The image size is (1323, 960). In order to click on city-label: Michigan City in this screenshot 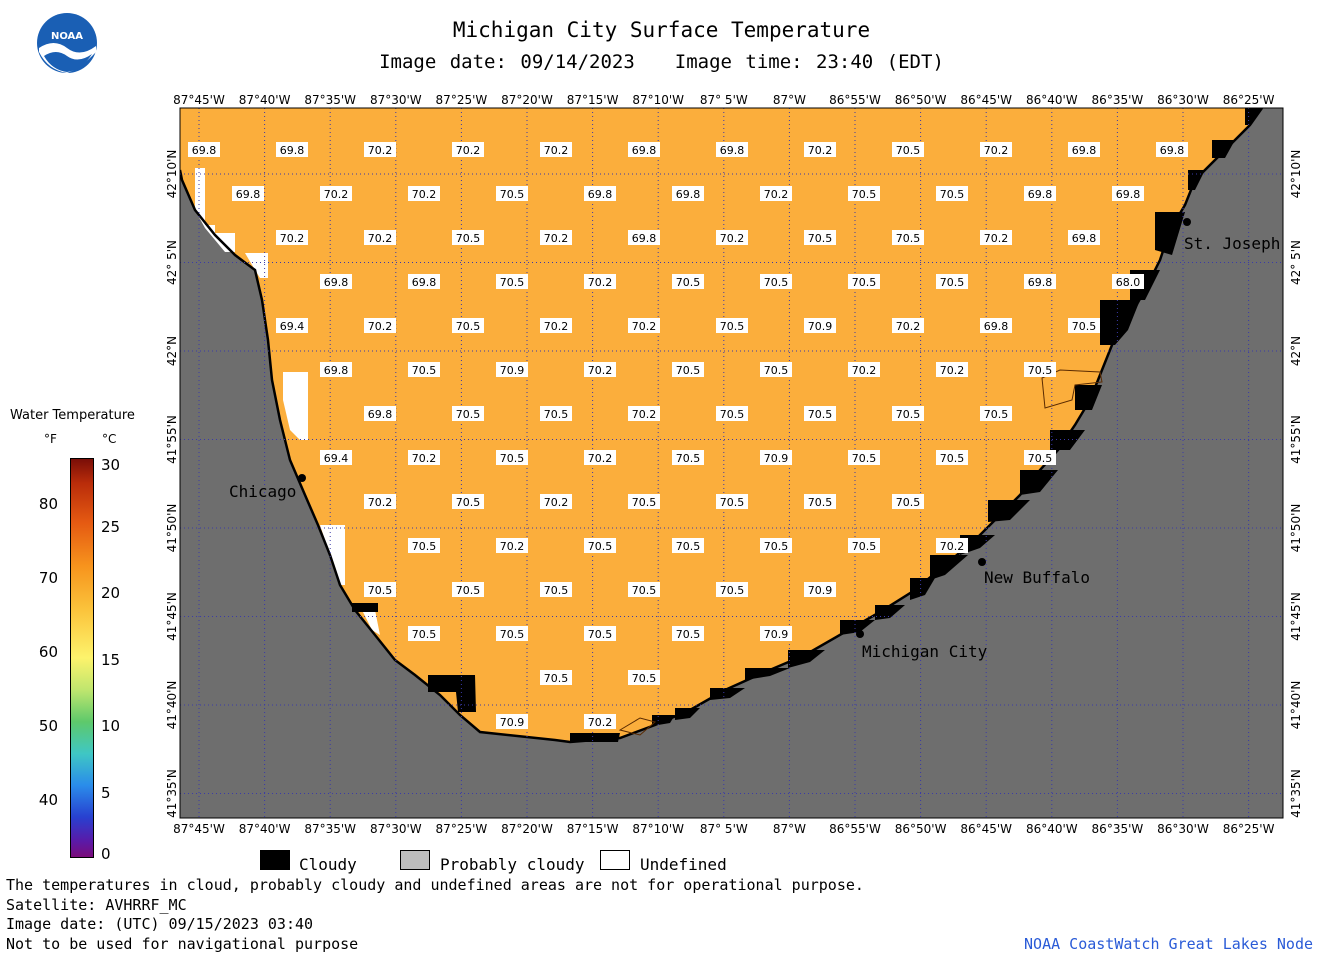, I will do `click(925, 651)`.